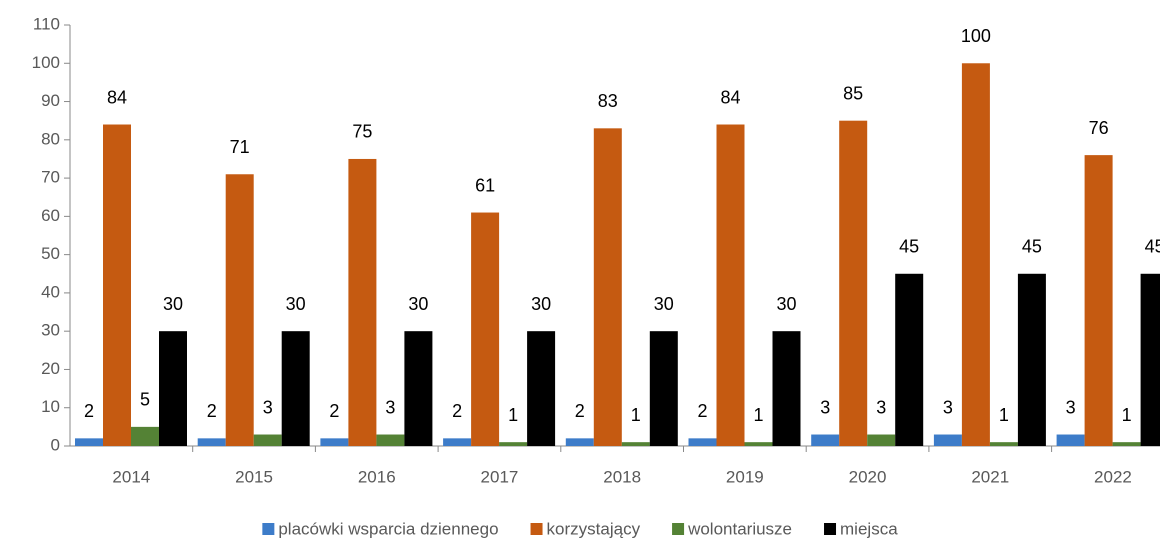 Image resolution: width=1160 pixels, height=541 pixels. Describe the element at coordinates (1113, 476) in the screenshot. I see `x-tick-label: 2022` at that location.